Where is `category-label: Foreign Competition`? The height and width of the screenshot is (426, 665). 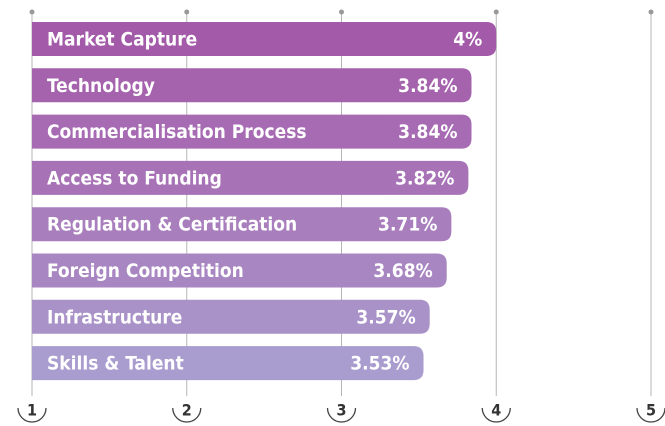
category-label: Foreign Competition is located at coordinates (145, 271).